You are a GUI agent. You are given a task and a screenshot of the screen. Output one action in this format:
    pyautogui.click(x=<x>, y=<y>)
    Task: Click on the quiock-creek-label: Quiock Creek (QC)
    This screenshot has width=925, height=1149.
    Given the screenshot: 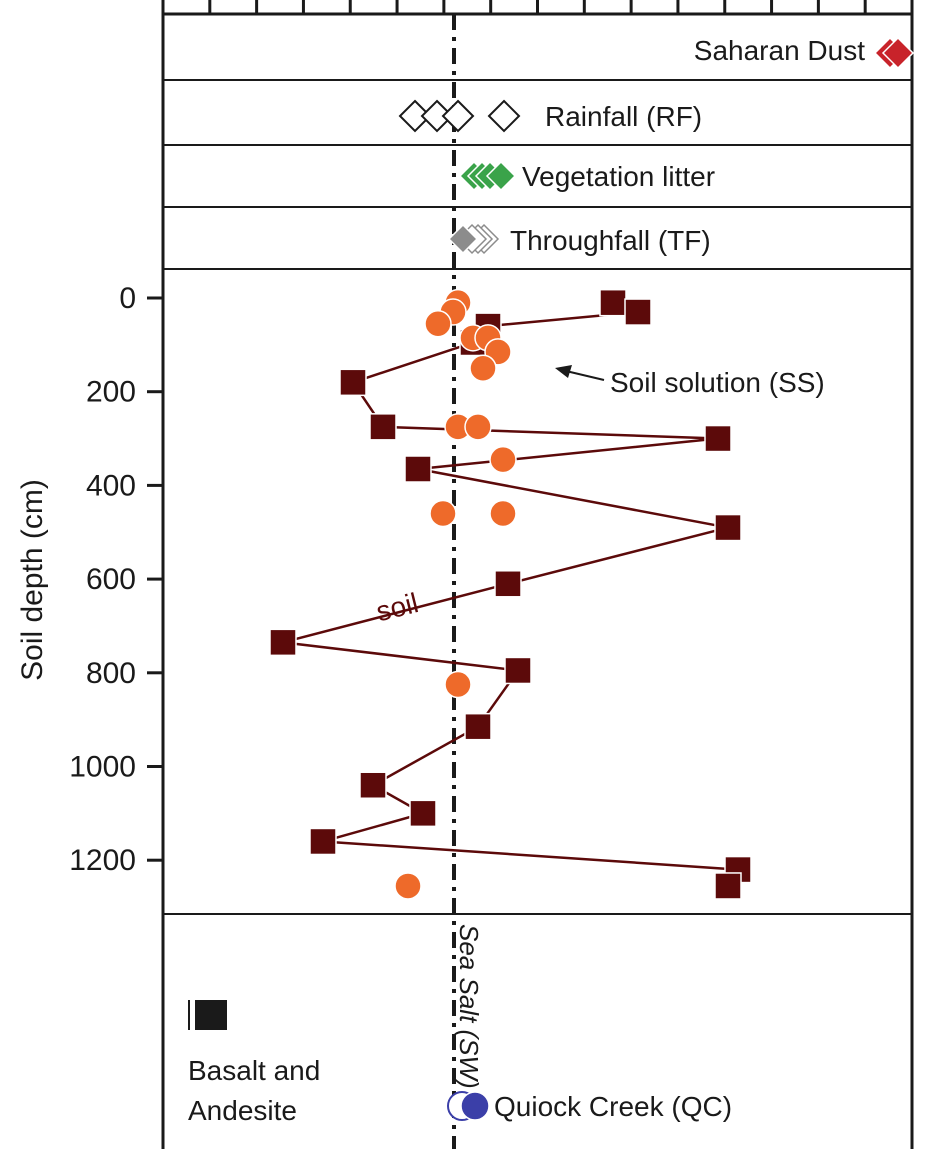 What is the action you would take?
    pyautogui.click(x=613, y=1106)
    